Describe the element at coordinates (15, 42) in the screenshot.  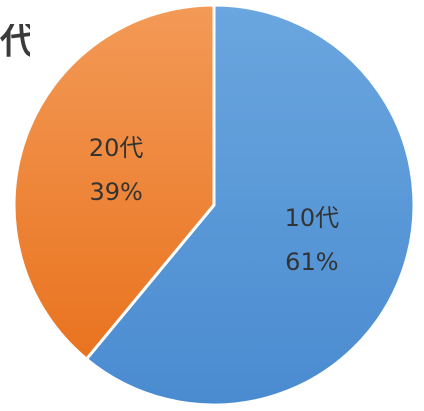
I see `chart-title-fragment: 代` at that location.